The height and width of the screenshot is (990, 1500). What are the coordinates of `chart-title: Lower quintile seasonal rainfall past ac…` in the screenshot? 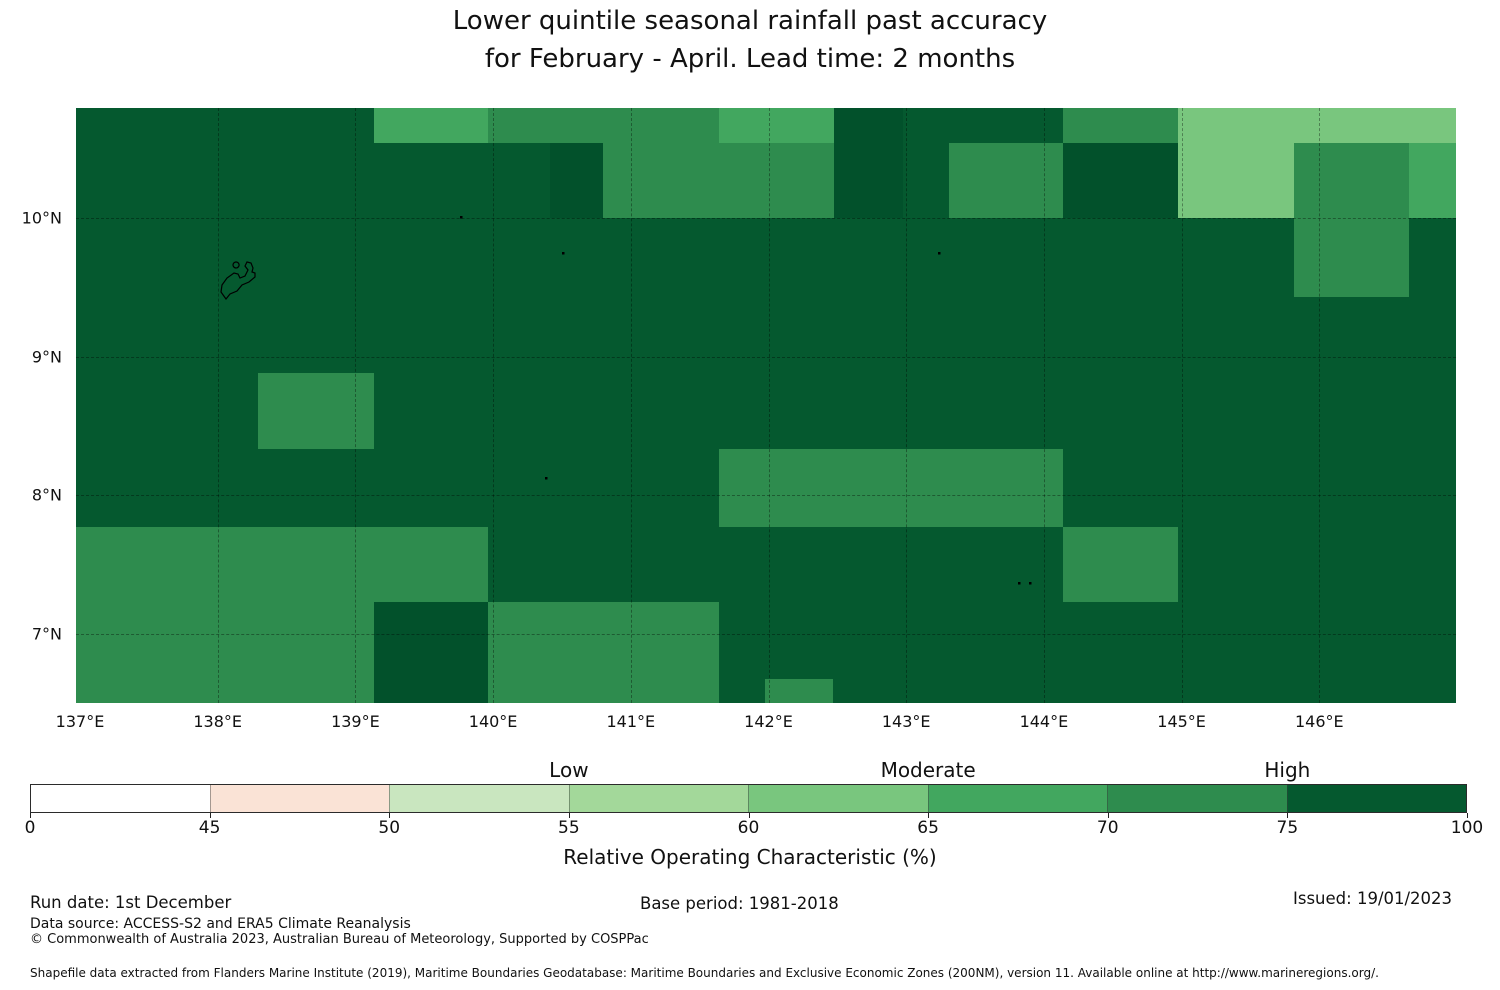 It's located at (750, 40).